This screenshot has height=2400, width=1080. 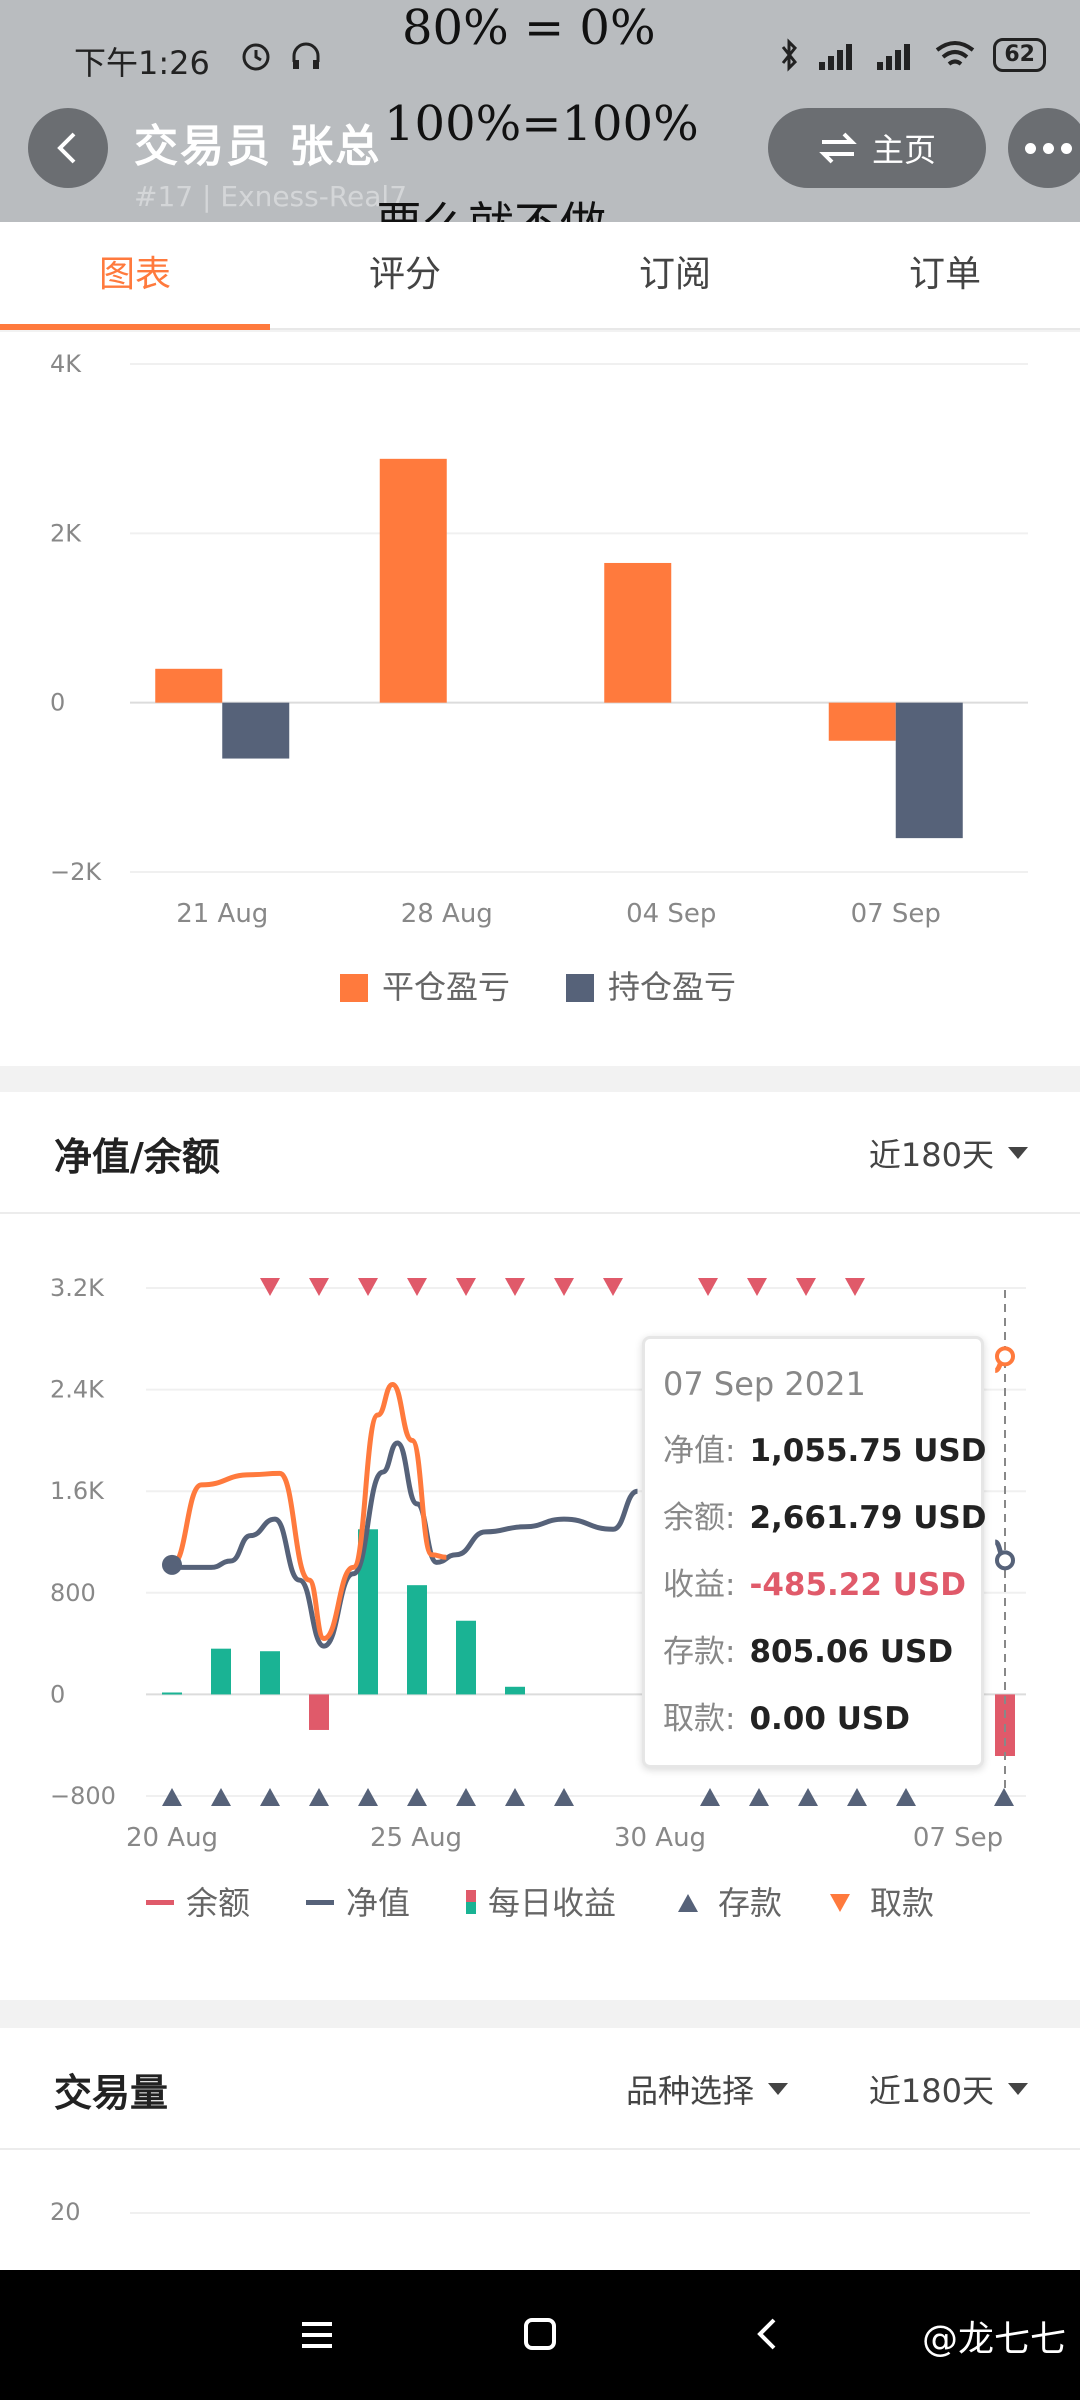 I want to click on tooltip-row-withdraw: 取款: 0.00 USD, so click(x=786, y=1719).